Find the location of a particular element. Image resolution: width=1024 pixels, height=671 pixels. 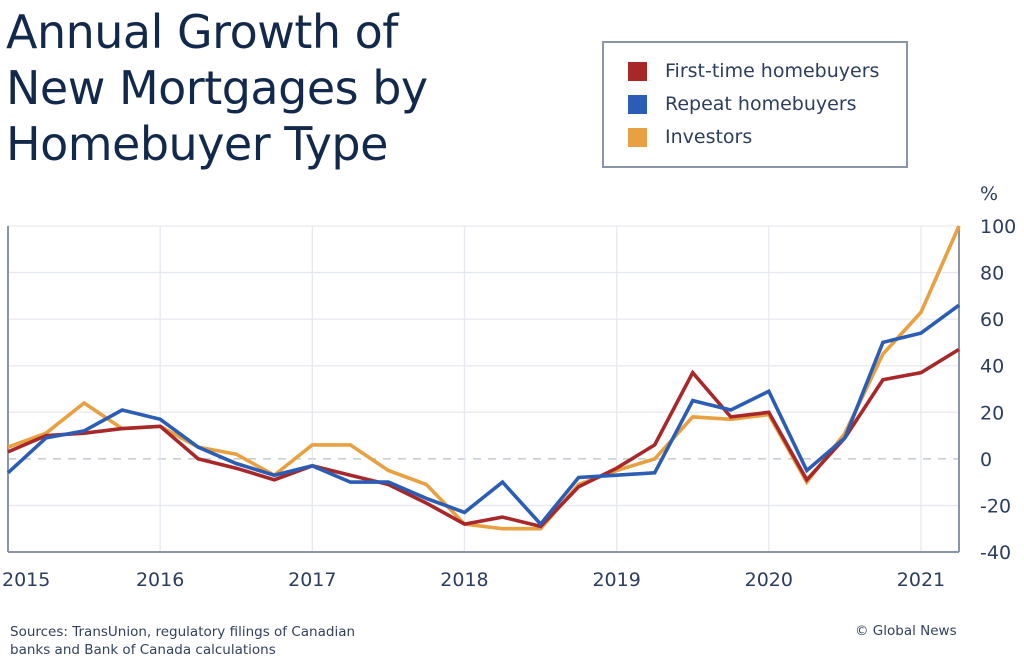

y-tick-label: 80 is located at coordinates (992, 274).